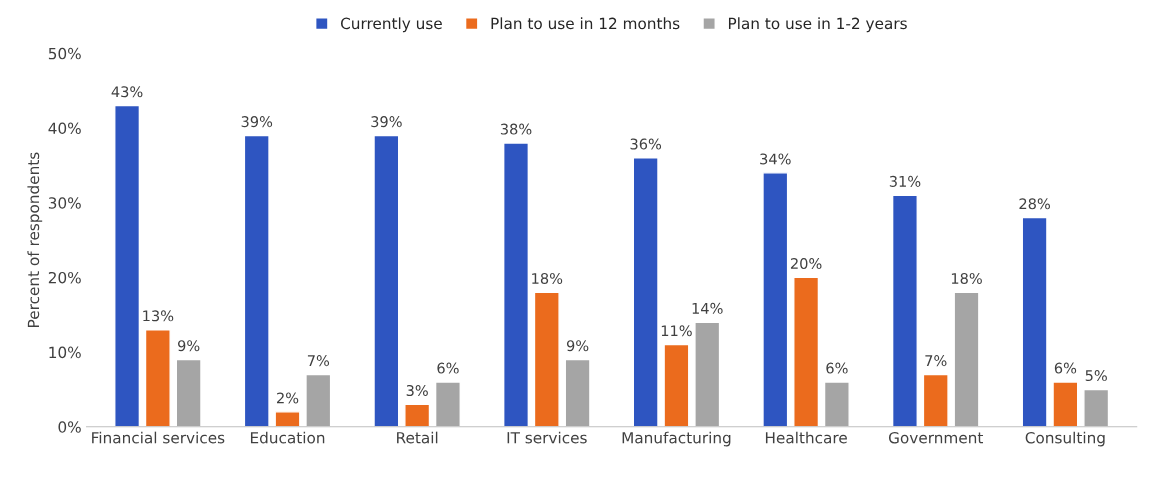 Image resolution: width=1154 pixels, height=485 pixels. What do you see at coordinates (64, 128) in the screenshot?
I see `y-tick-label: 40%` at bounding box center [64, 128].